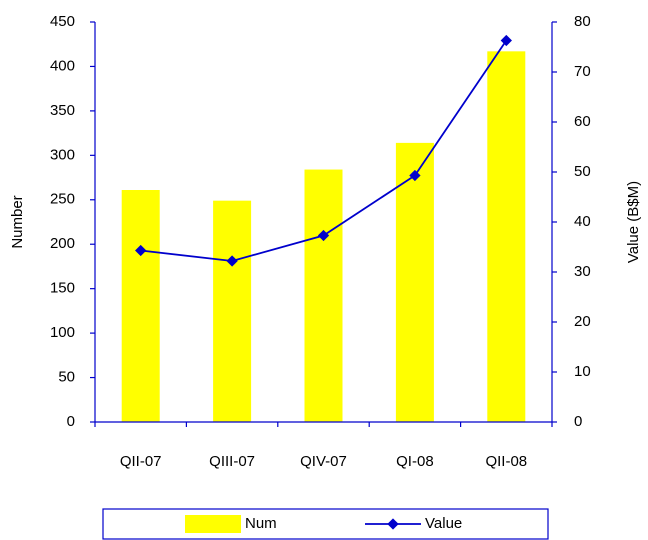 The image size is (648, 540). I want to click on y-tick-label: 150, so click(62, 288).